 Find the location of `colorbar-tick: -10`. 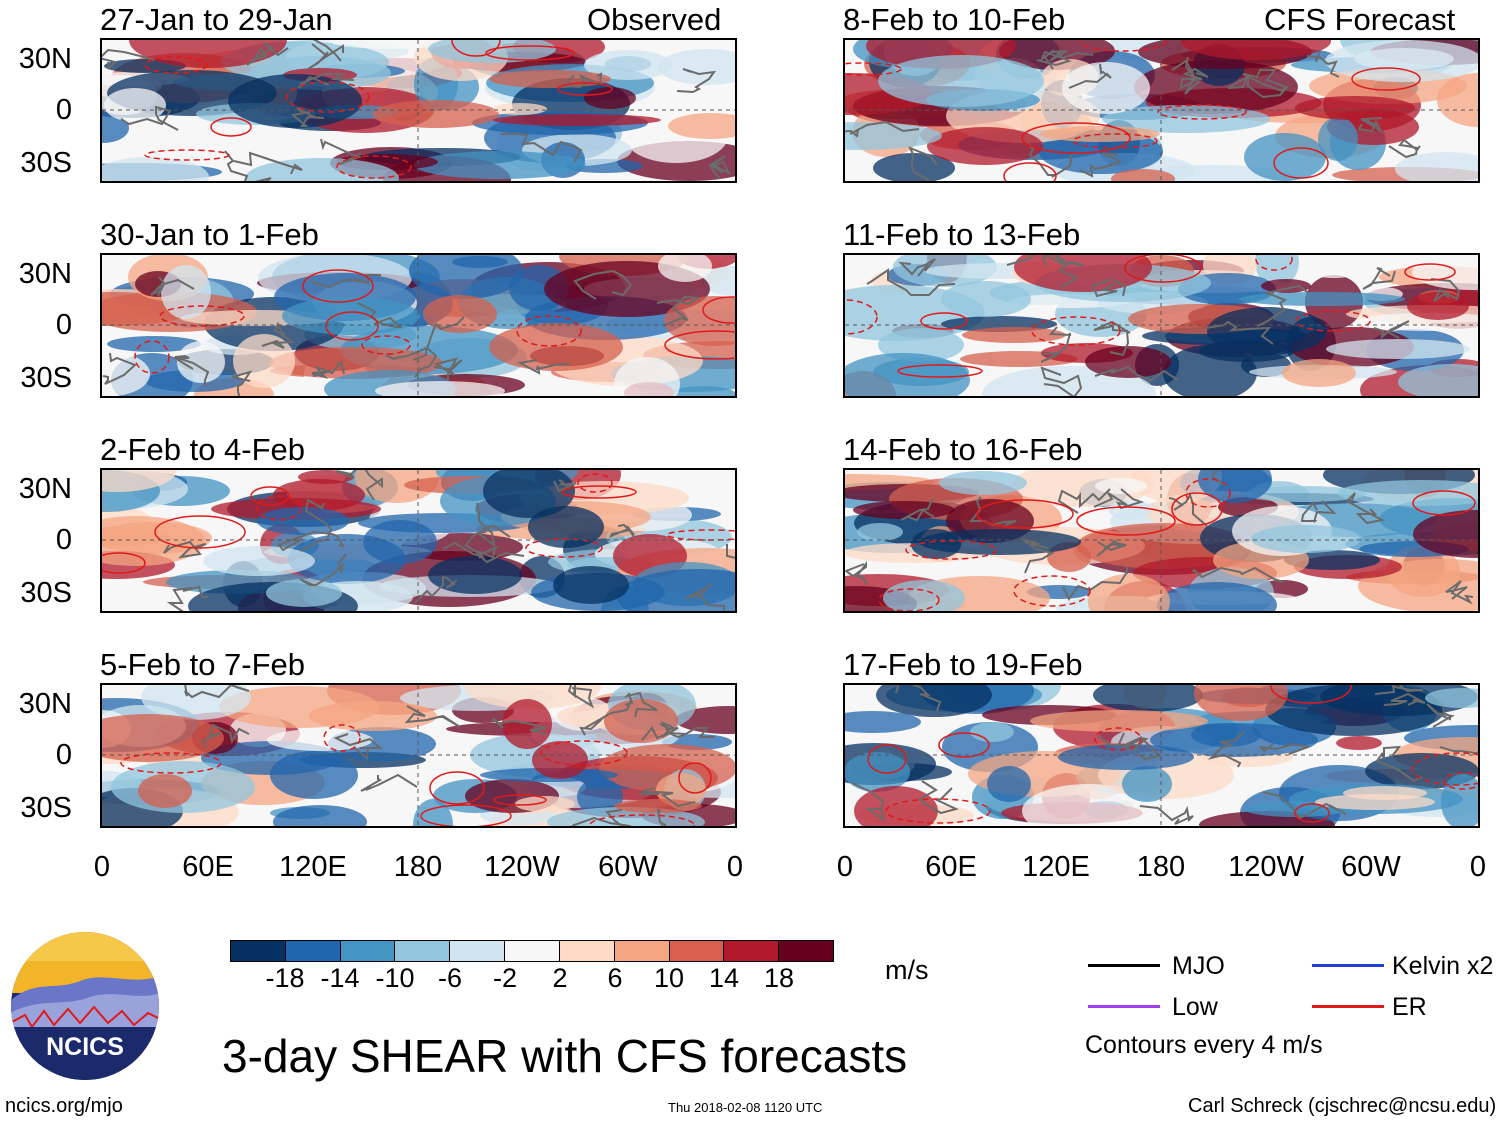

colorbar-tick: -10 is located at coordinates (395, 978).